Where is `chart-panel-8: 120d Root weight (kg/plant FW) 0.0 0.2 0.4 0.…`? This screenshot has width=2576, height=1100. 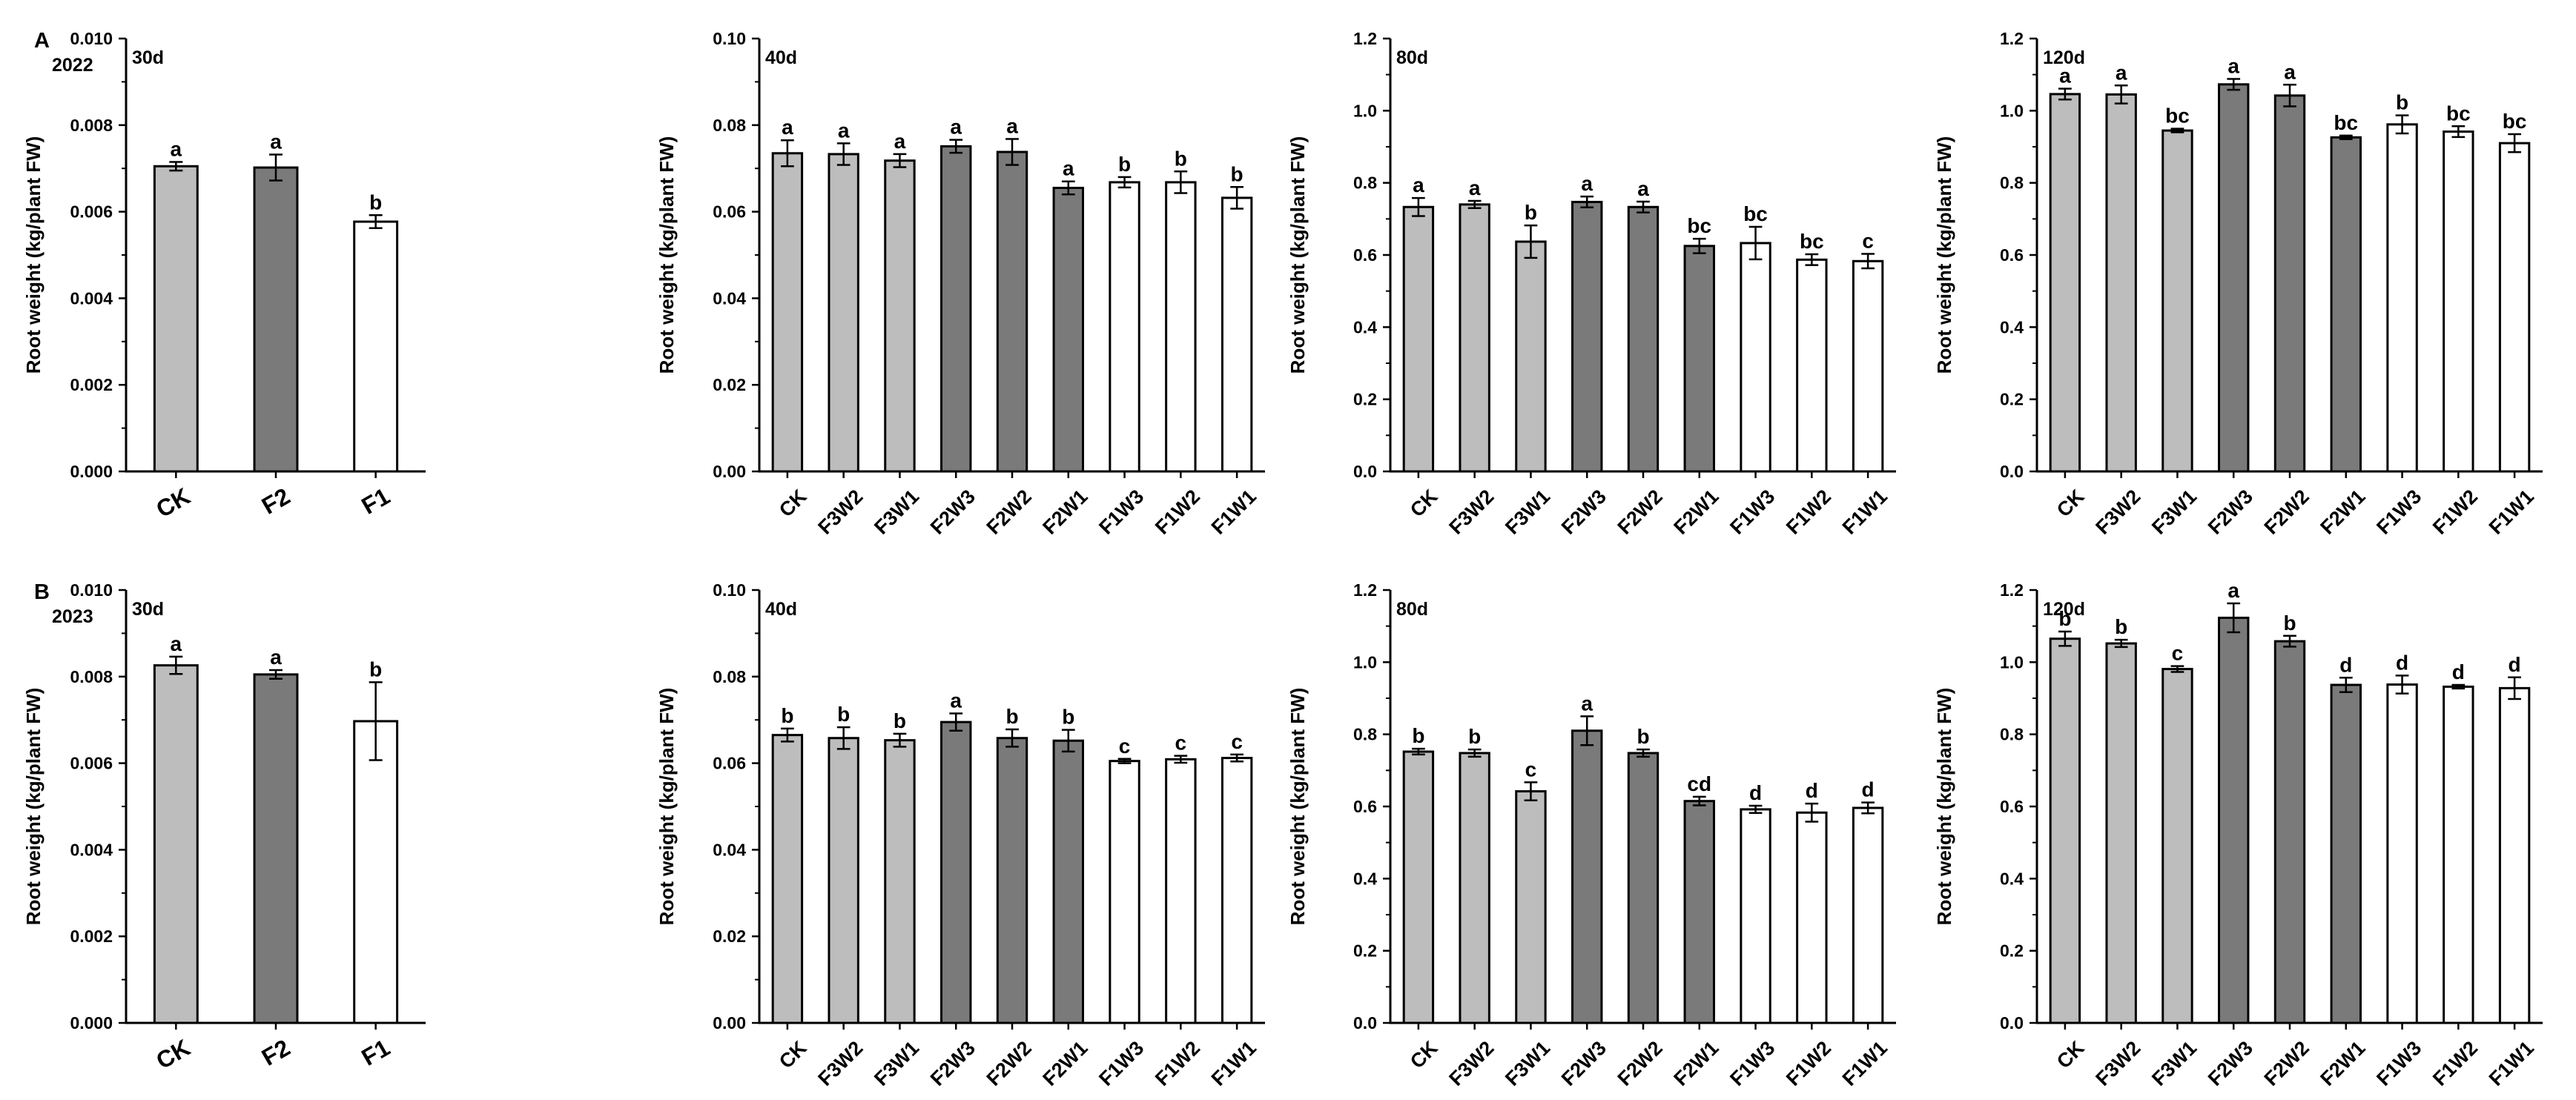 chart-panel-8: 120d Root weight (kg/plant FW) 0.0 0.2 0.4 0.… is located at coordinates (2238, 834).